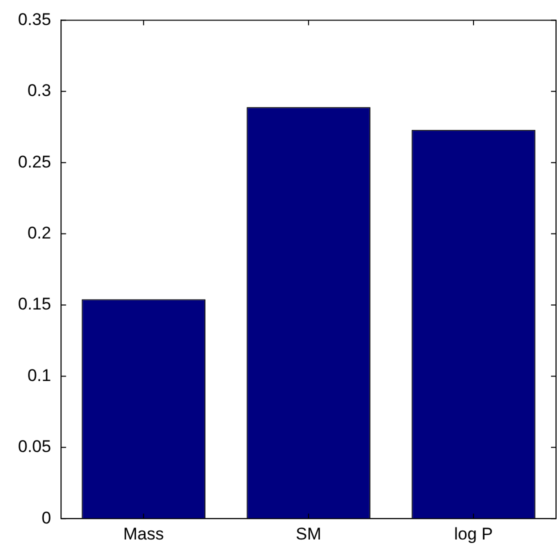 Image resolution: width=557 pixels, height=551 pixels. I want to click on x-tick-label: Mass, so click(143, 534).